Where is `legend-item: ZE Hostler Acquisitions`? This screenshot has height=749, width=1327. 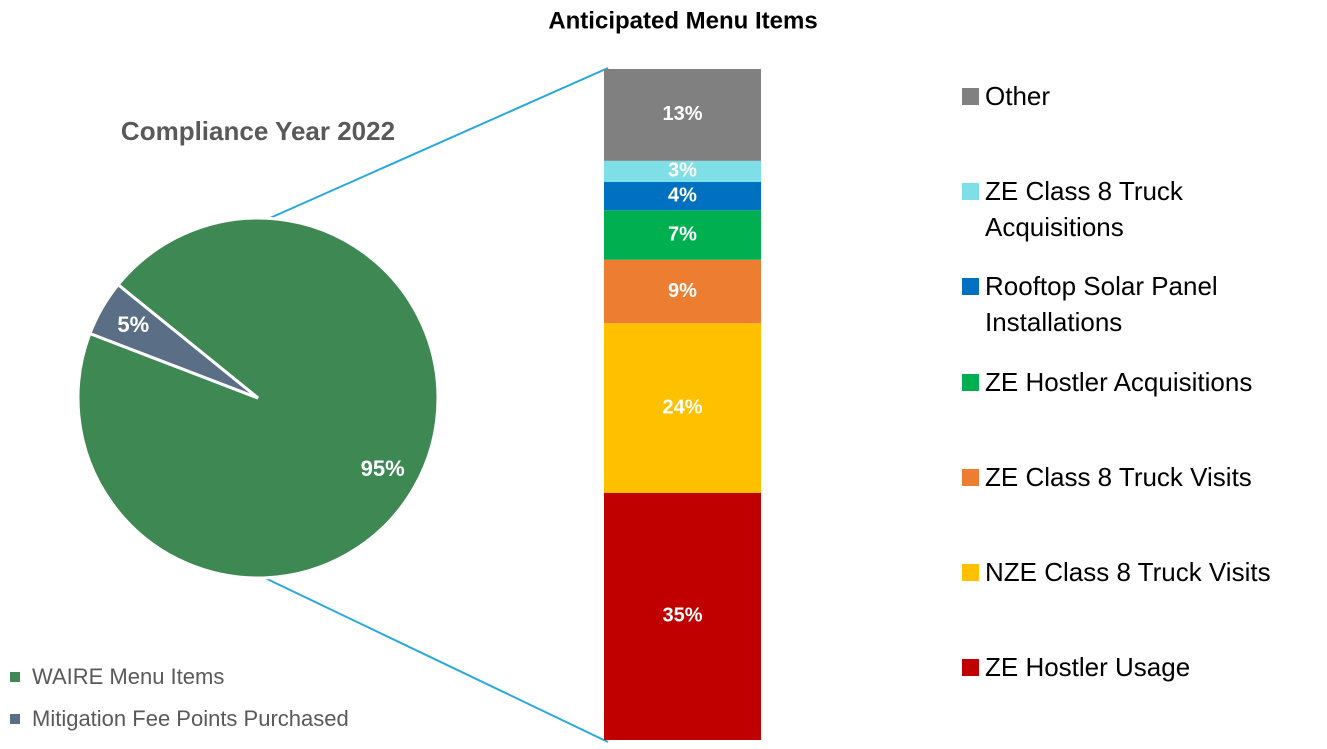 legend-item: ZE Hostler Acquisitions is located at coordinates (1138, 382).